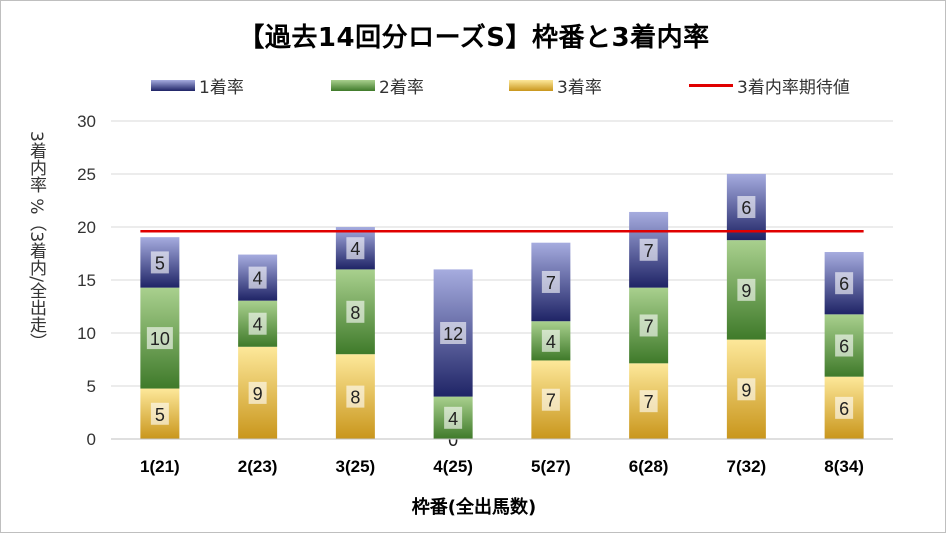 The height and width of the screenshot is (534, 946). What do you see at coordinates (86, 227) in the screenshot?
I see `y-tick-label-20: 20` at bounding box center [86, 227].